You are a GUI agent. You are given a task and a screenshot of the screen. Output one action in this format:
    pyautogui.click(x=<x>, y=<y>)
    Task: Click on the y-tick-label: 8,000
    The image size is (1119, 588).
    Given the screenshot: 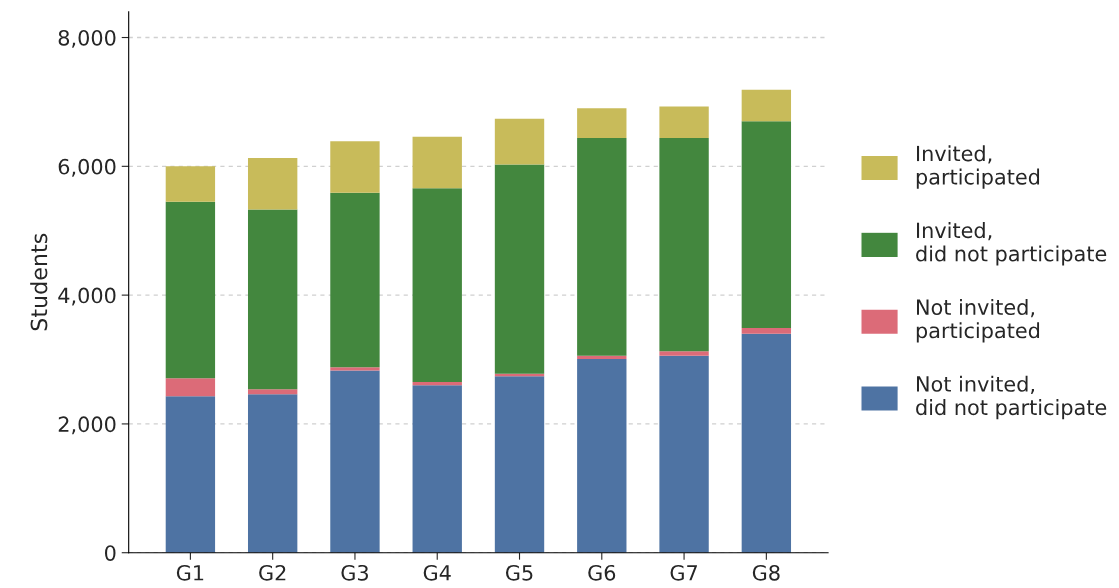 What is the action you would take?
    pyautogui.click(x=87, y=38)
    